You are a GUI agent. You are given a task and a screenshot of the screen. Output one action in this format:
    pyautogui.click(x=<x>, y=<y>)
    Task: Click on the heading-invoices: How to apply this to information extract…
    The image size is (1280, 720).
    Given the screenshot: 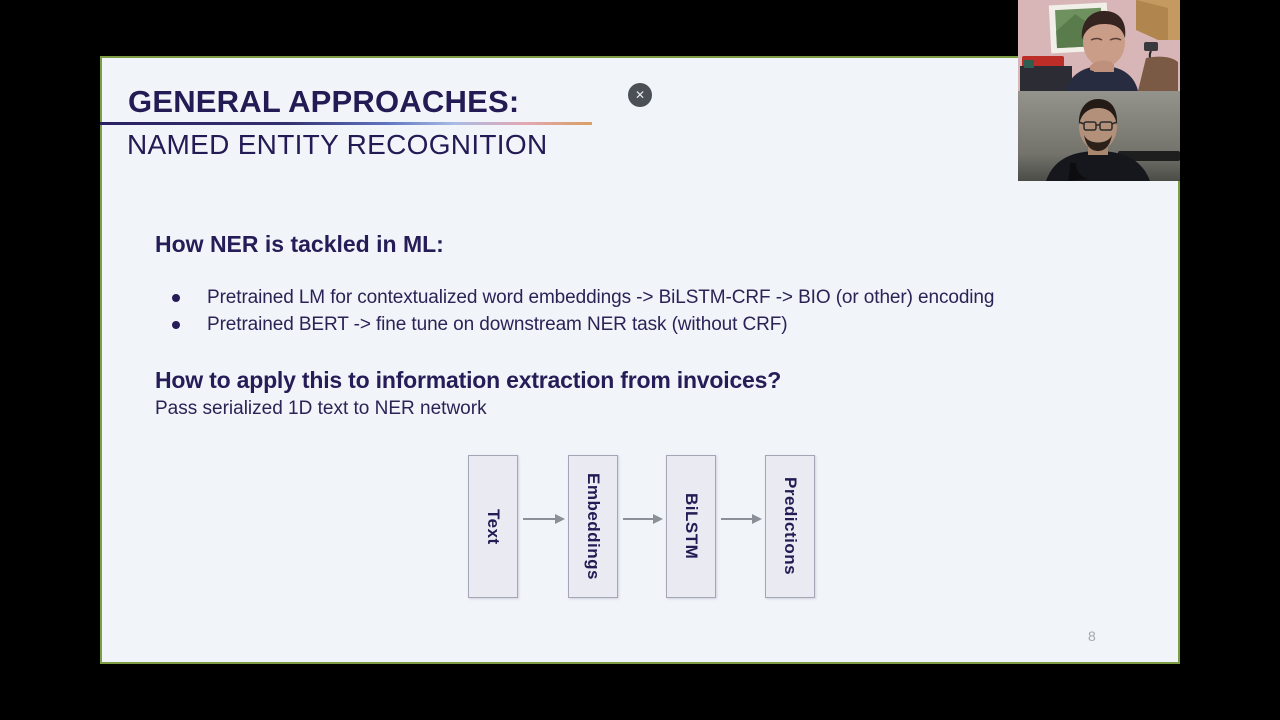 What is the action you would take?
    pyautogui.click(x=468, y=380)
    